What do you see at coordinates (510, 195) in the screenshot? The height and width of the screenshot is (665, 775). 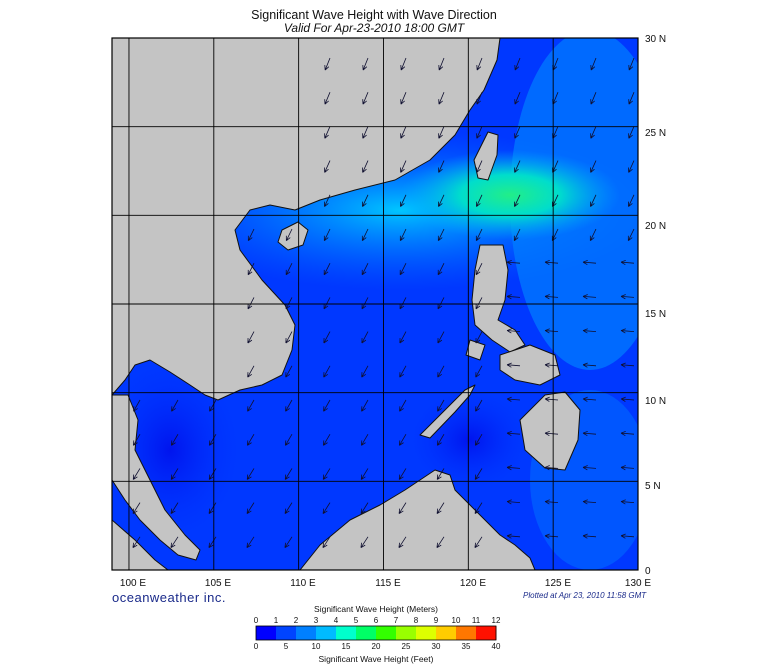 I see `wave-field-luzon-strait` at bounding box center [510, 195].